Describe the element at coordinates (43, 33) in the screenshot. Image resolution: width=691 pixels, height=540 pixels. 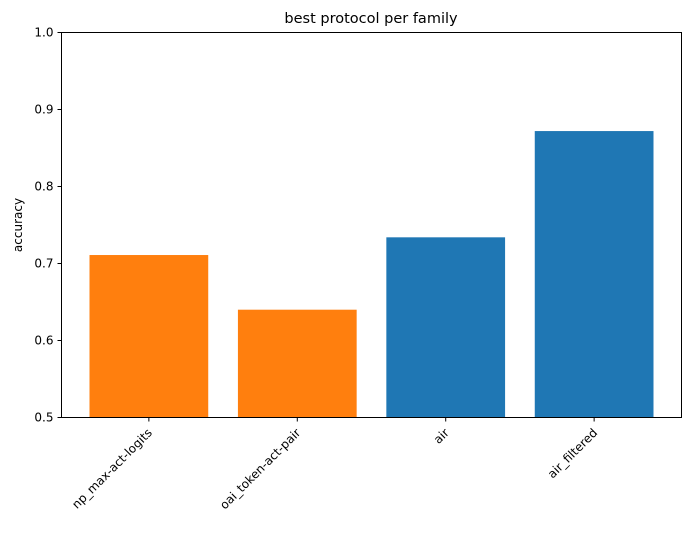
I see `y-tick-label: 1.0` at that location.